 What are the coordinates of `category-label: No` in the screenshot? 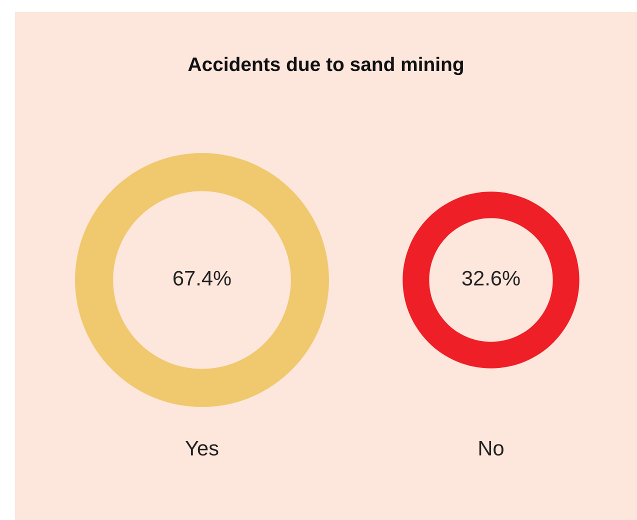 It's located at (491, 448).